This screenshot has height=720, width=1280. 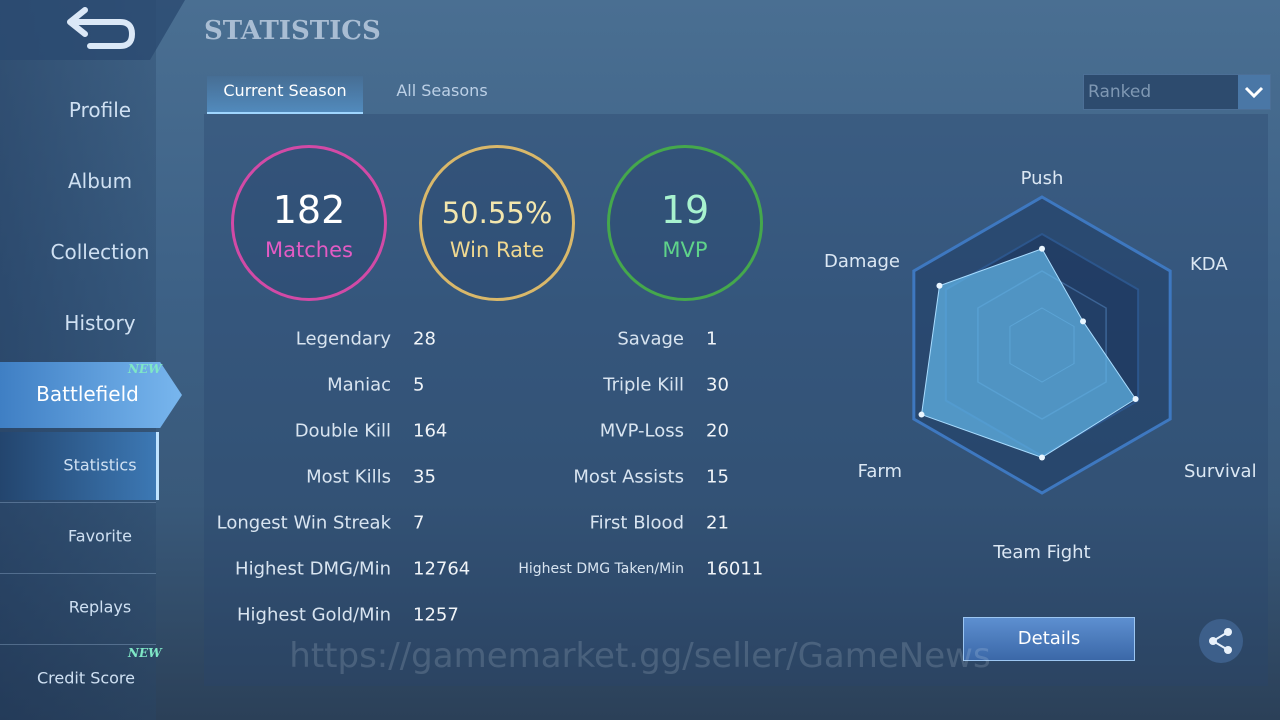 What do you see at coordinates (100, 181) in the screenshot?
I see `sidebar-item: Album` at bounding box center [100, 181].